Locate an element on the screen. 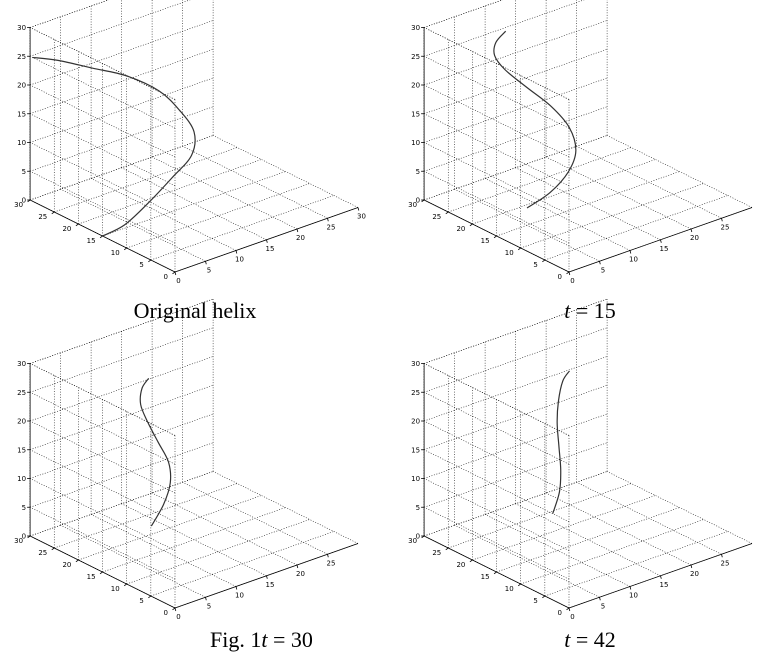 The image size is (759, 659). panel-caption: t = 42 is located at coordinates (590, 639).